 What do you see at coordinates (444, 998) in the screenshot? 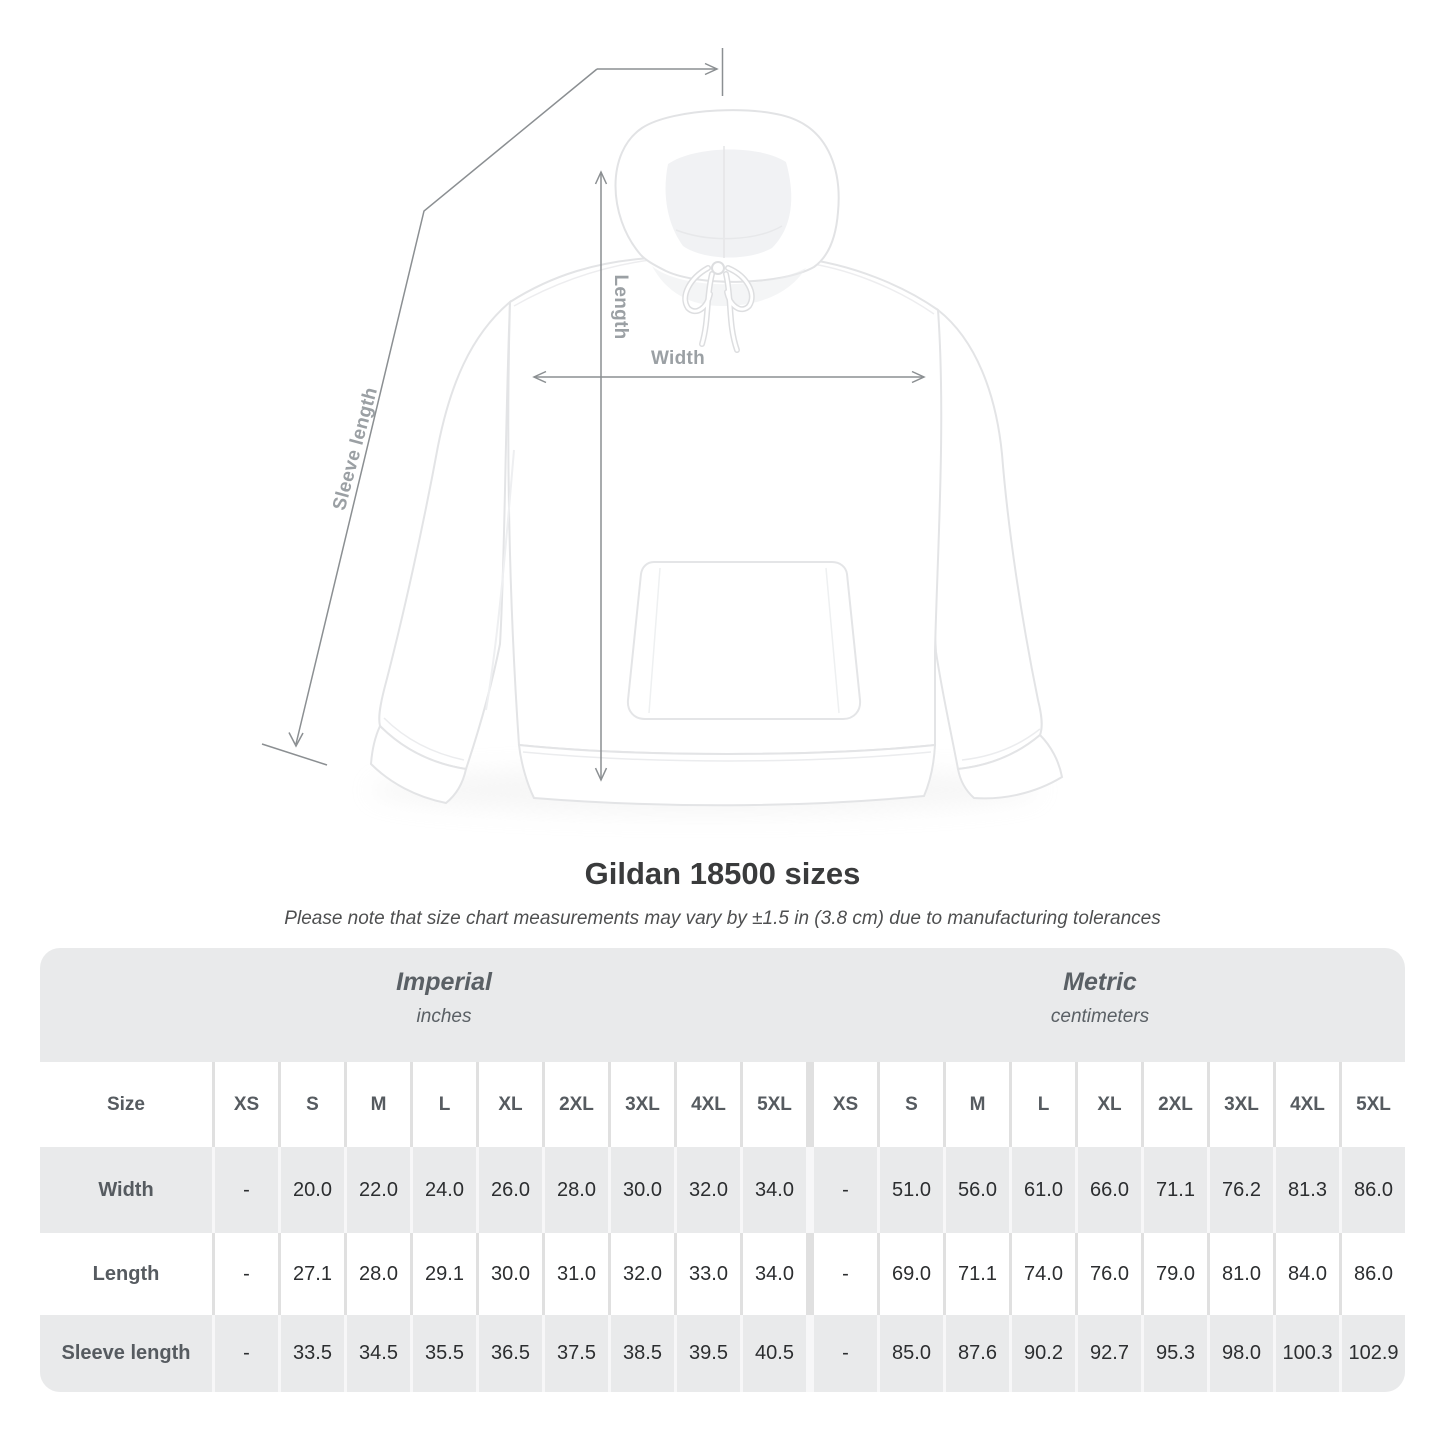
I see `unit-group-imperial: Imperial inches` at bounding box center [444, 998].